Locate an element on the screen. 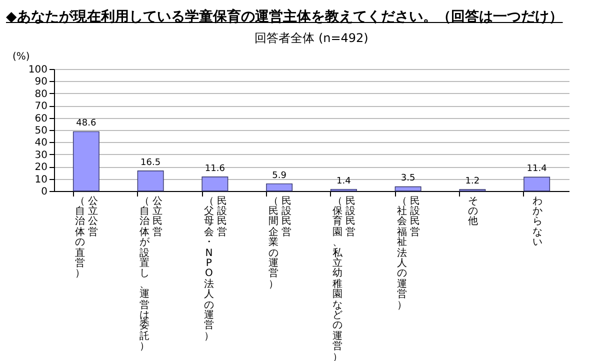  data-label: 48.6 is located at coordinates (86, 123).